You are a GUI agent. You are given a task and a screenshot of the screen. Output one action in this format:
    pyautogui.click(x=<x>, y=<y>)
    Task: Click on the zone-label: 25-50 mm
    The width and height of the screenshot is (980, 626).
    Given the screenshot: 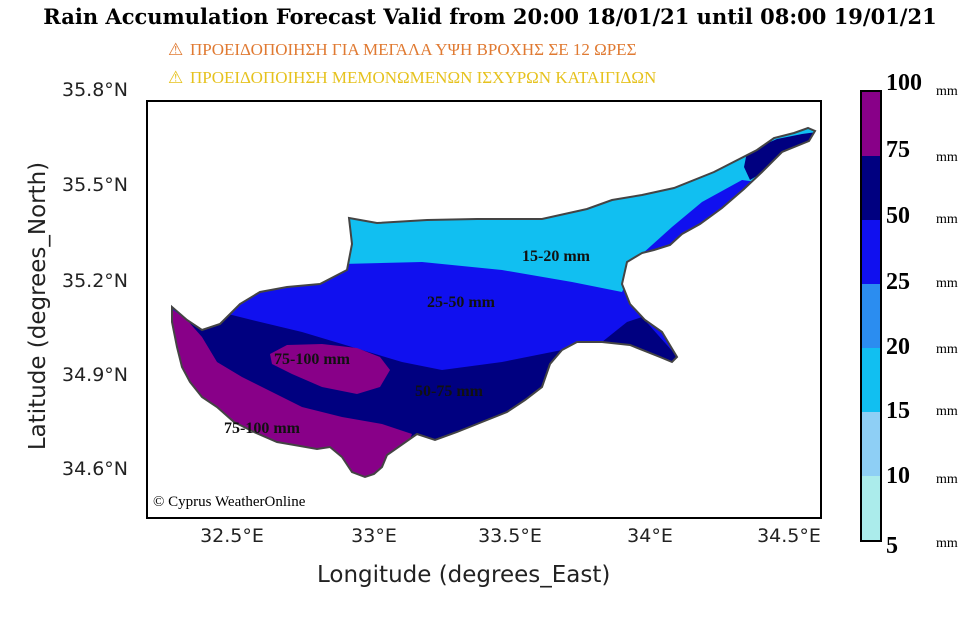 What is the action you would take?
    pyautogui.click(x=461, y=302)
    